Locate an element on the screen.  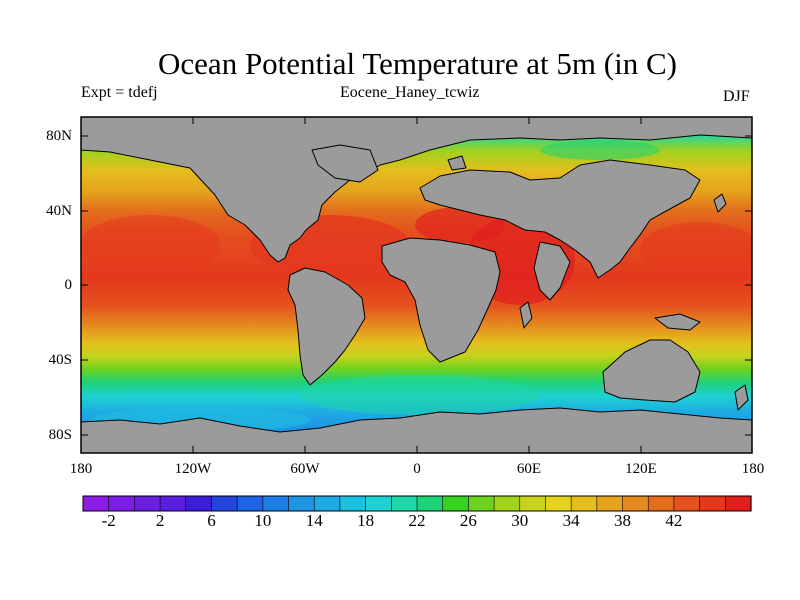
lon-tick-label: 60E is located at coordinates (529, 469).